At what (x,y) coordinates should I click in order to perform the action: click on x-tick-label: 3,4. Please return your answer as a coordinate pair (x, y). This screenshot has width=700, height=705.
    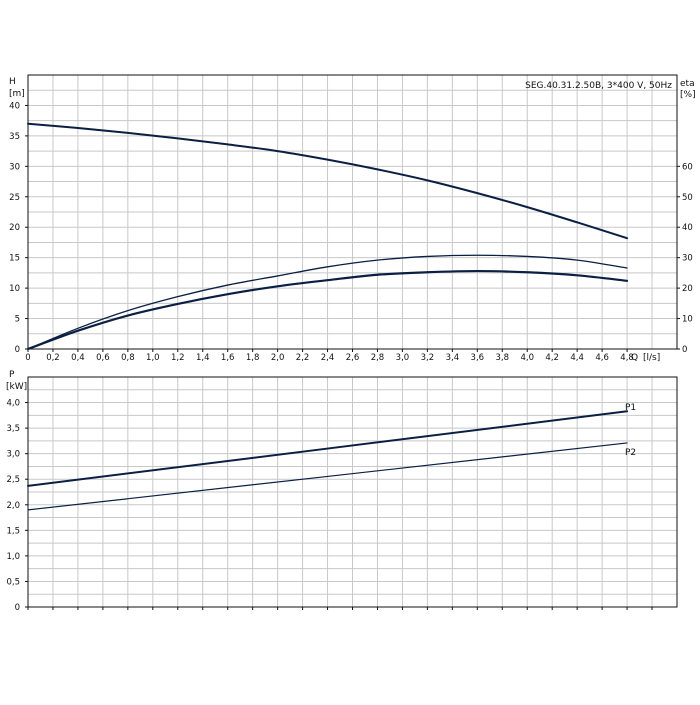
    Looking at the image, I should click on (453, 358).